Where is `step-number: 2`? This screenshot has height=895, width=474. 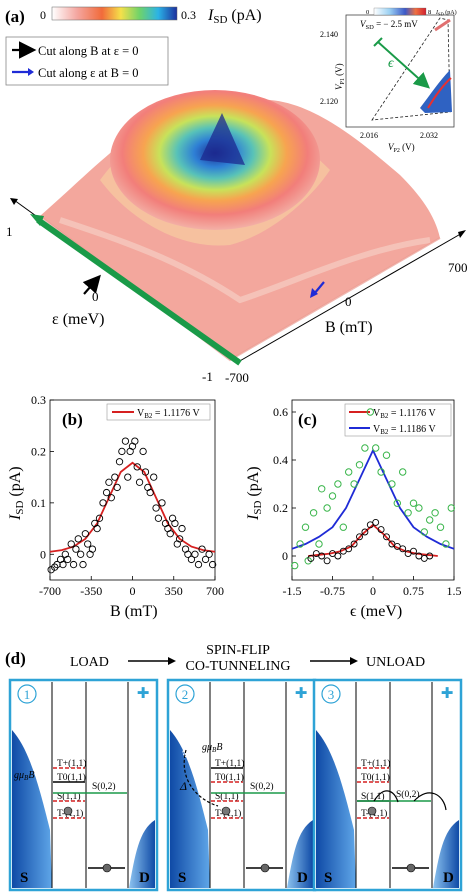 step-number: 2 is located at coordinates (185, 694).